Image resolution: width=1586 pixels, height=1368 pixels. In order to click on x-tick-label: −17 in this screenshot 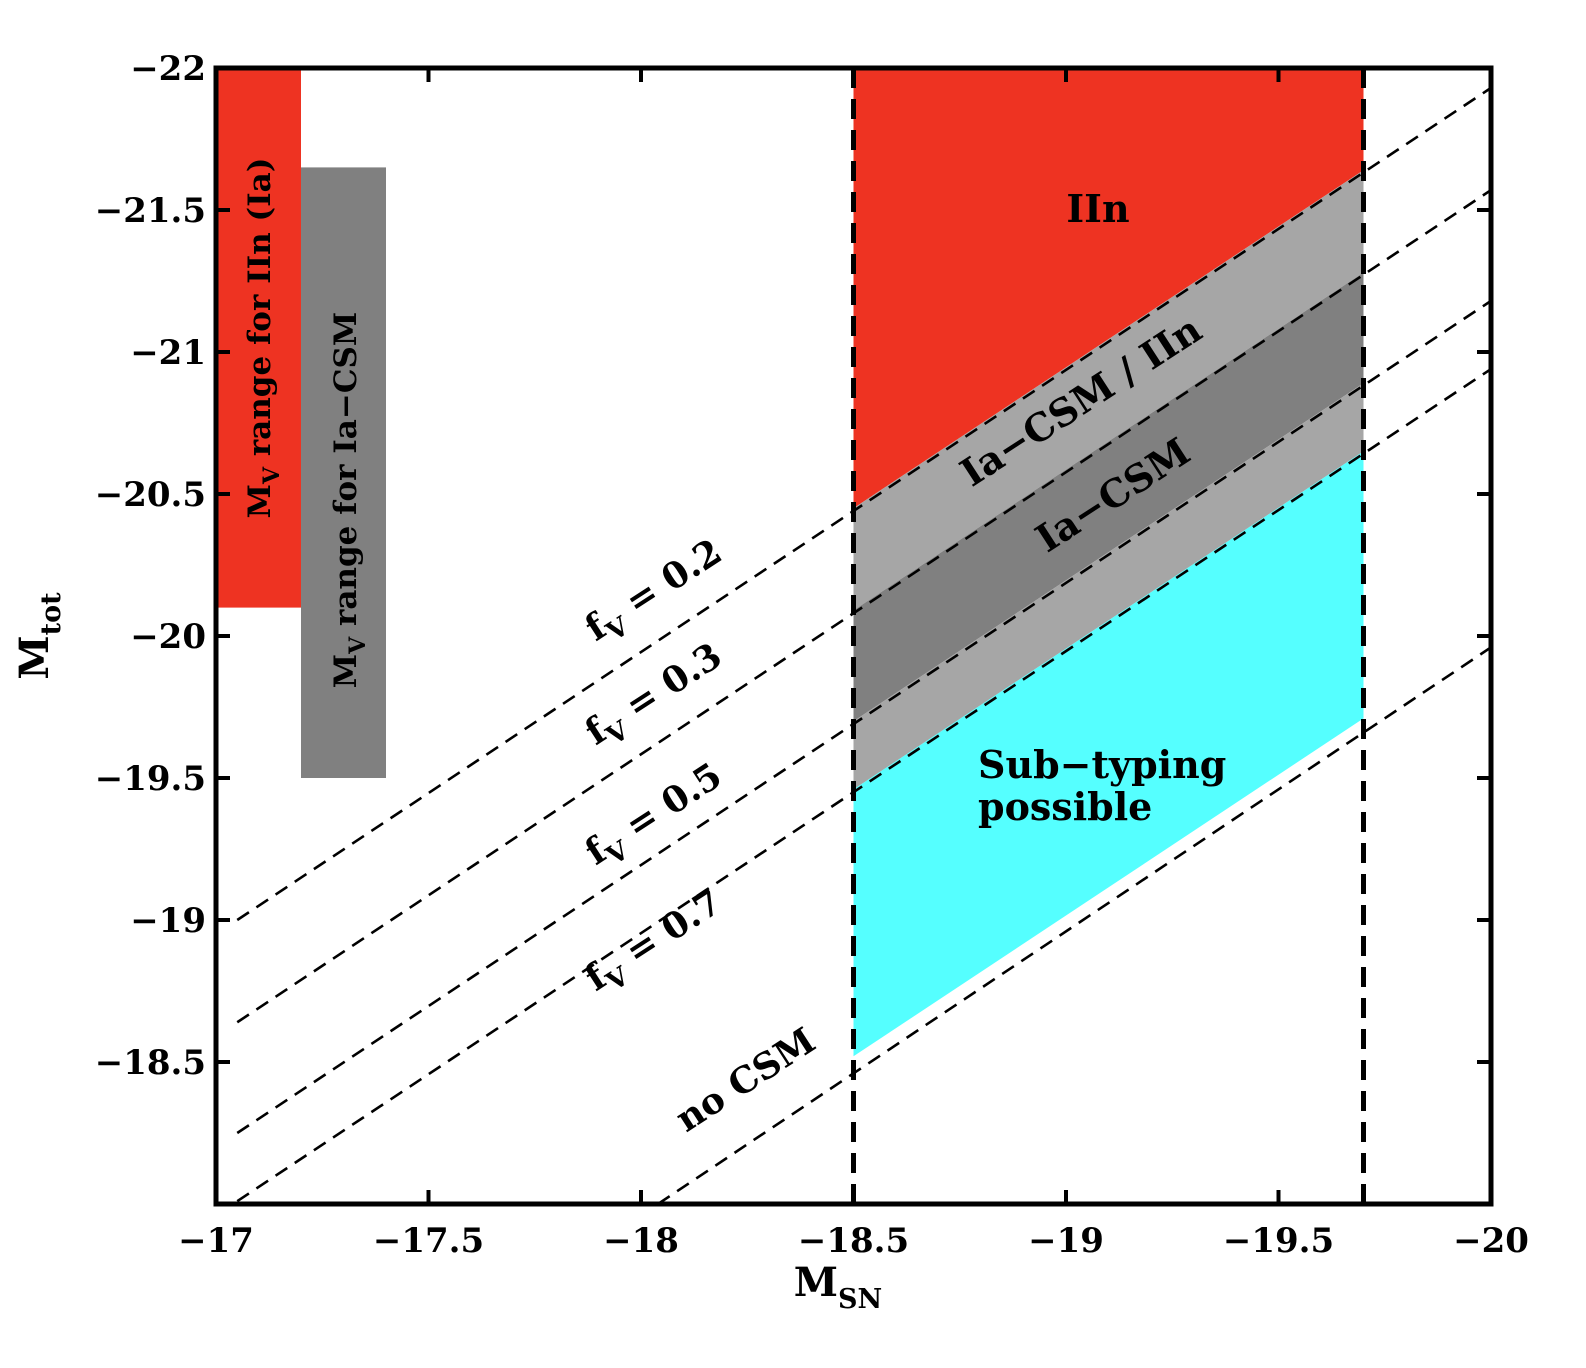, I will do `click(216, 1241)`.